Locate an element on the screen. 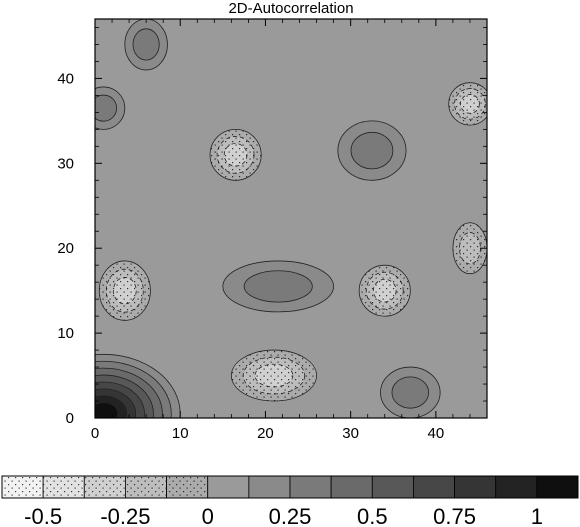 This screenshot has height=527, width=580. y-tick-label: 40 is located at coordinates (65, 78).